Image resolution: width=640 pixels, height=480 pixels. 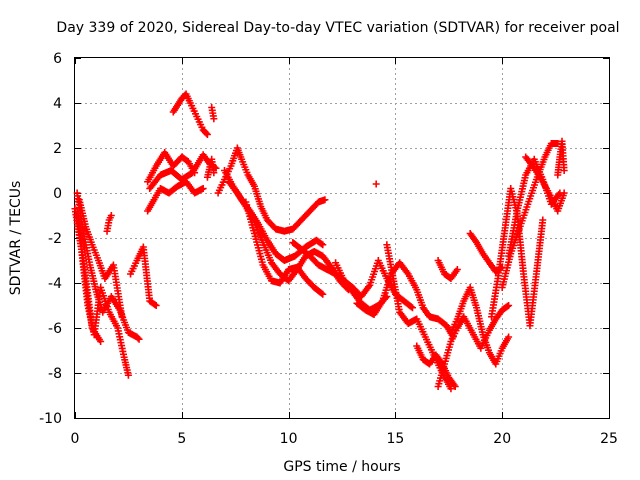 I want to click on x-axis-title: GPS time / hours, so click(x=341, y=467).